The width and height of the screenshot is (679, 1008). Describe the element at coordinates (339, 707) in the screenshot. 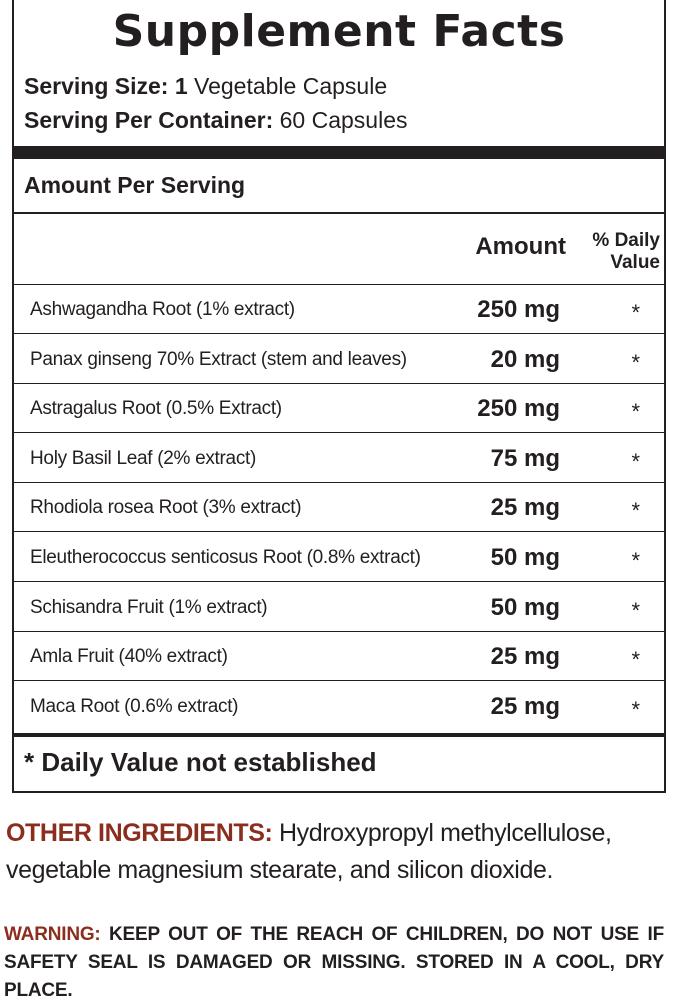

I see `ingredient-row: Maca Root (0.6% extract) 25 mg *` at that location.